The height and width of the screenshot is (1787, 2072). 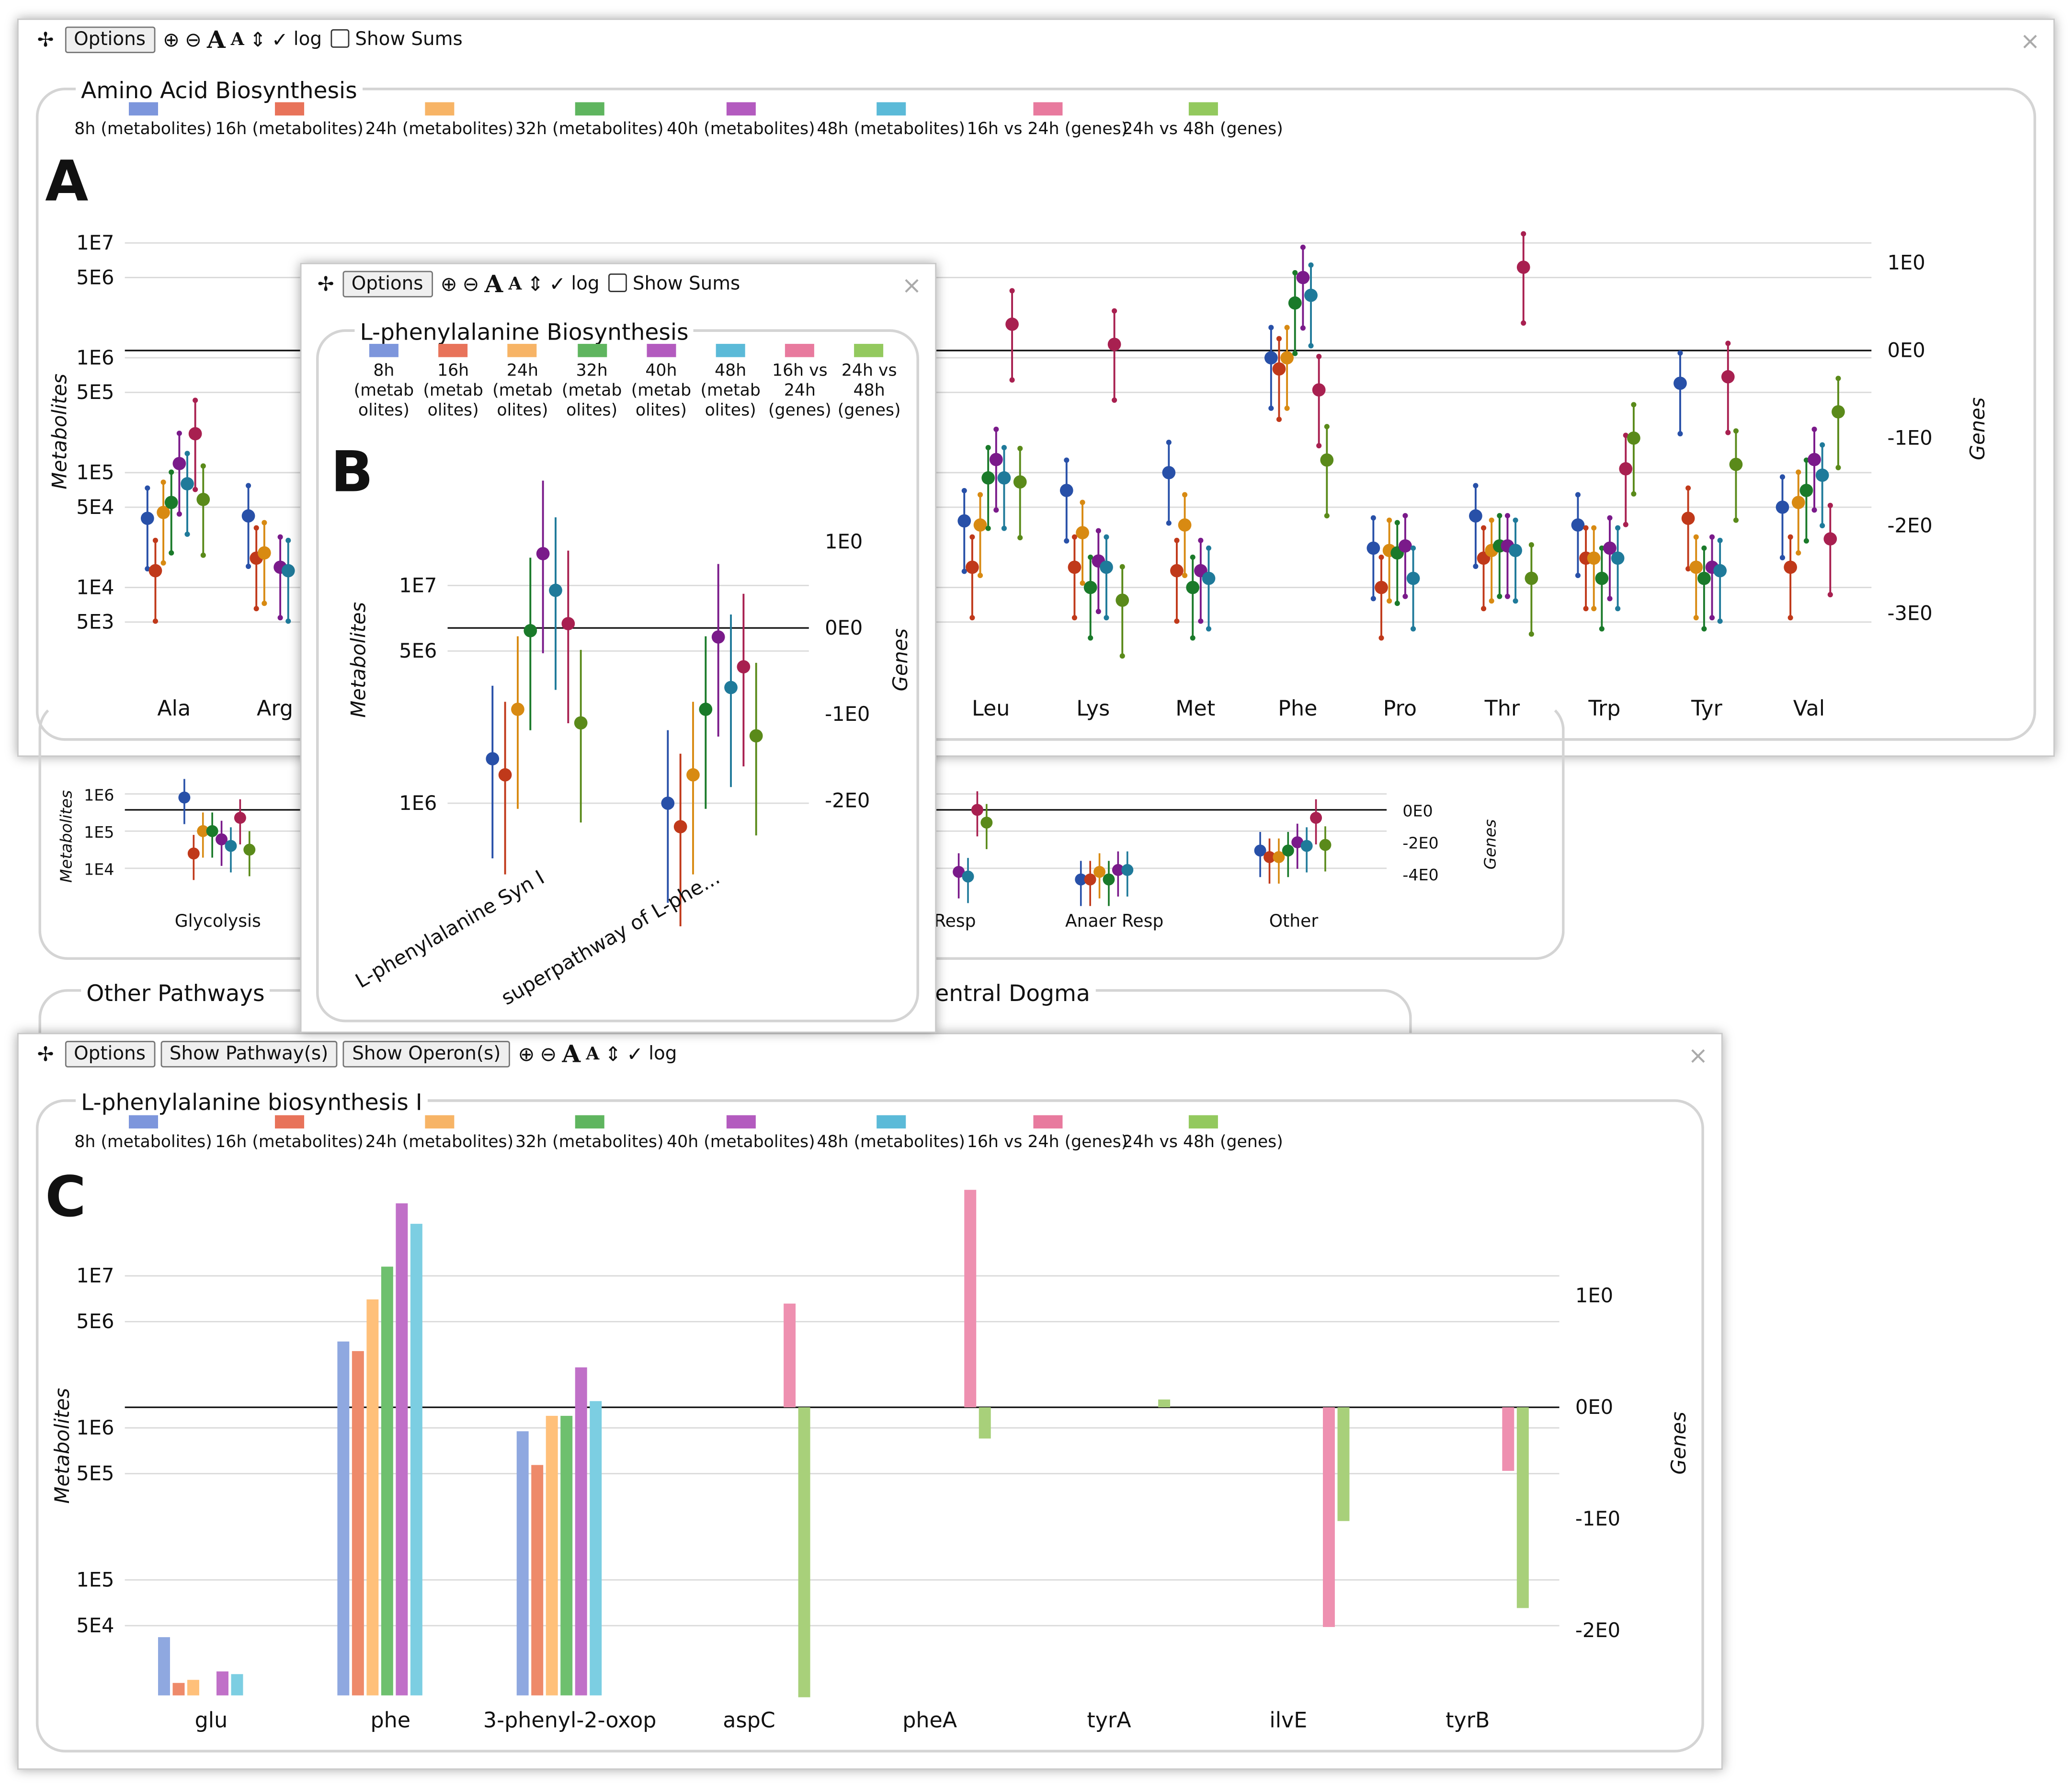 I want to click on show-operons-button: Show Operon(s), so click(x=426, y=1055).